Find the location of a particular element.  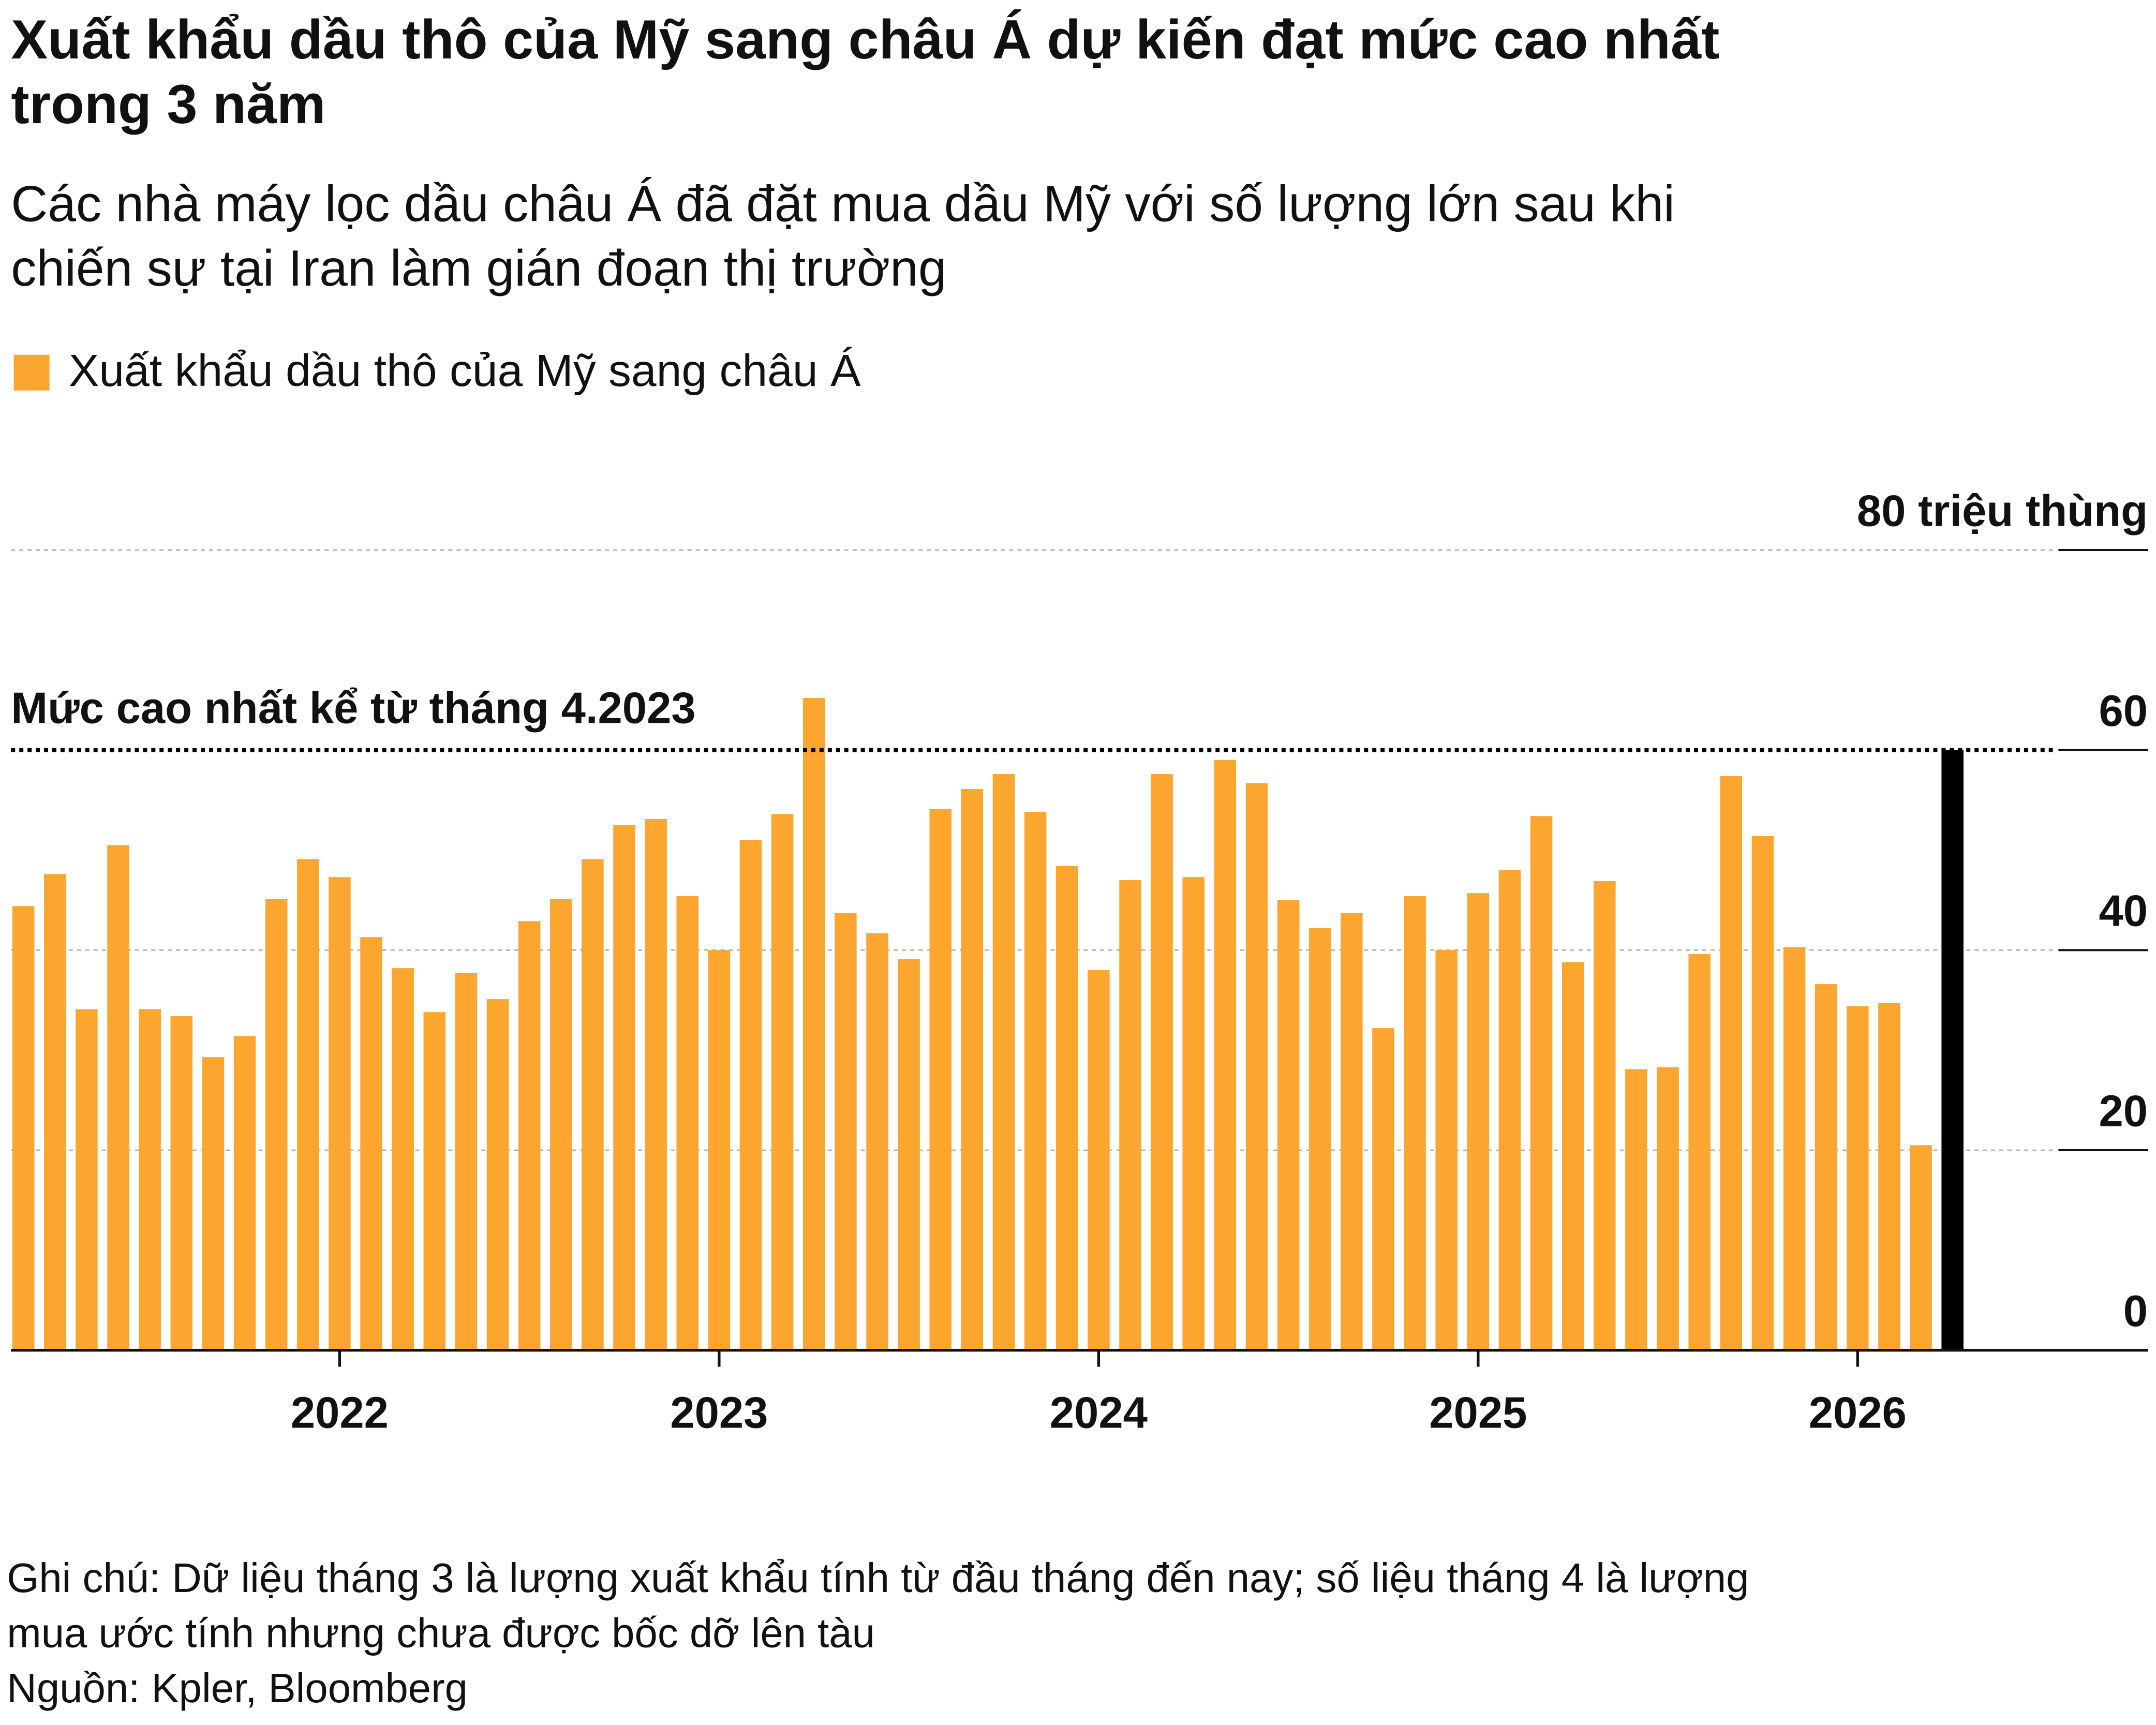

x-tick-label: 2026 is located at coordinates (1858, 1413).